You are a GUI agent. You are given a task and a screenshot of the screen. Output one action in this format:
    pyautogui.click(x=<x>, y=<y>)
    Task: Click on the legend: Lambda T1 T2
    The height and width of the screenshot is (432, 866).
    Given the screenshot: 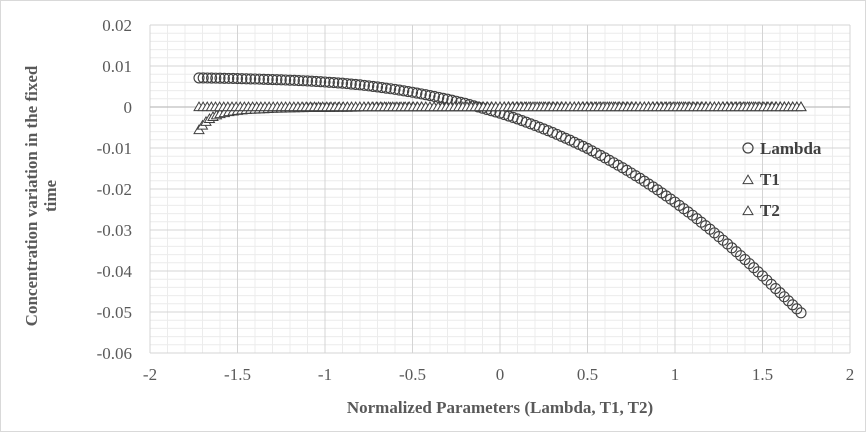 What is the action you would take?
    pyautogui.click(x=782, y=179)
    